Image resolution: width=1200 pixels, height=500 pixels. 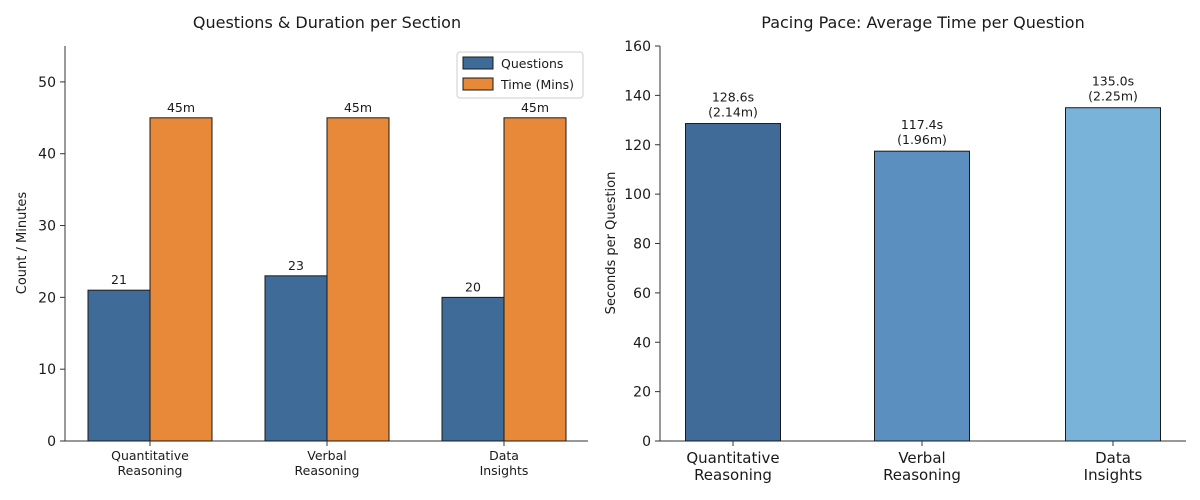 What do you see at coordinates (637, 146) in the screenshot?
I see `y-tick-label: 120` at bounding box center [637, 146].